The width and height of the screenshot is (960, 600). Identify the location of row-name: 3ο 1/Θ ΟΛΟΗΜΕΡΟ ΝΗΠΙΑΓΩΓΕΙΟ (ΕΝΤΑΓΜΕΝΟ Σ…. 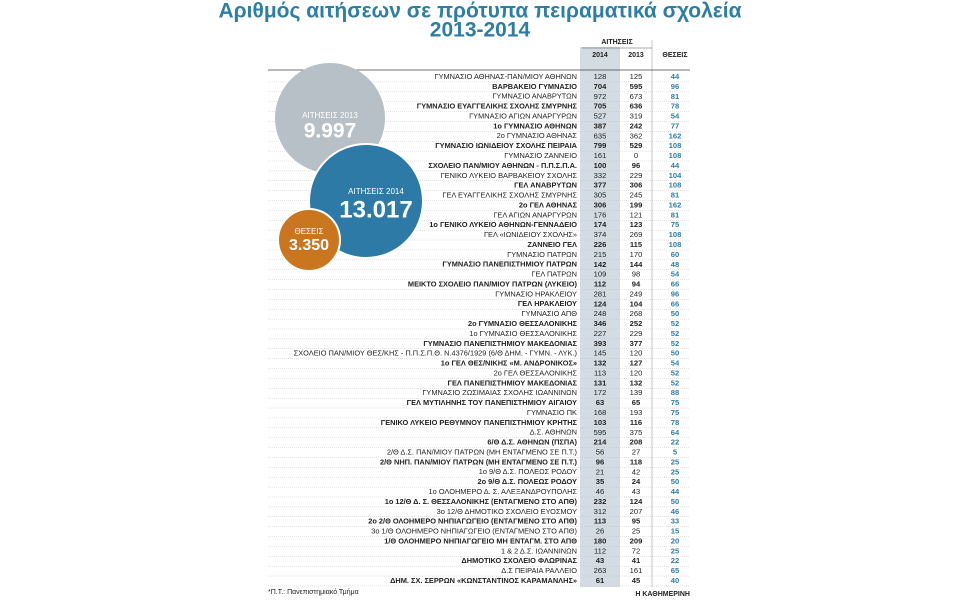
(474, 531).